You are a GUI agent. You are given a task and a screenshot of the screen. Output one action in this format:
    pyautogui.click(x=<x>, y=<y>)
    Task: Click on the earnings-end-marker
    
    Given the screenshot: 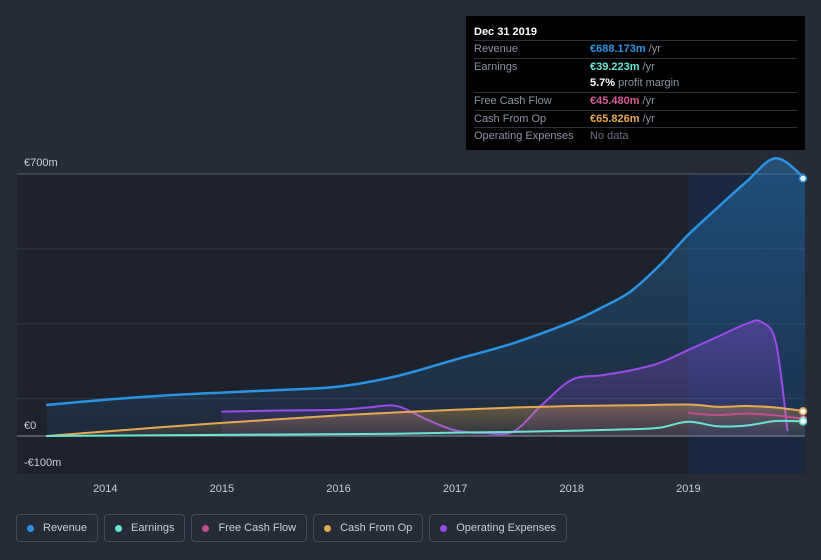 What is the action you would take?
    pyautogui.click(x=803, y=421)
    